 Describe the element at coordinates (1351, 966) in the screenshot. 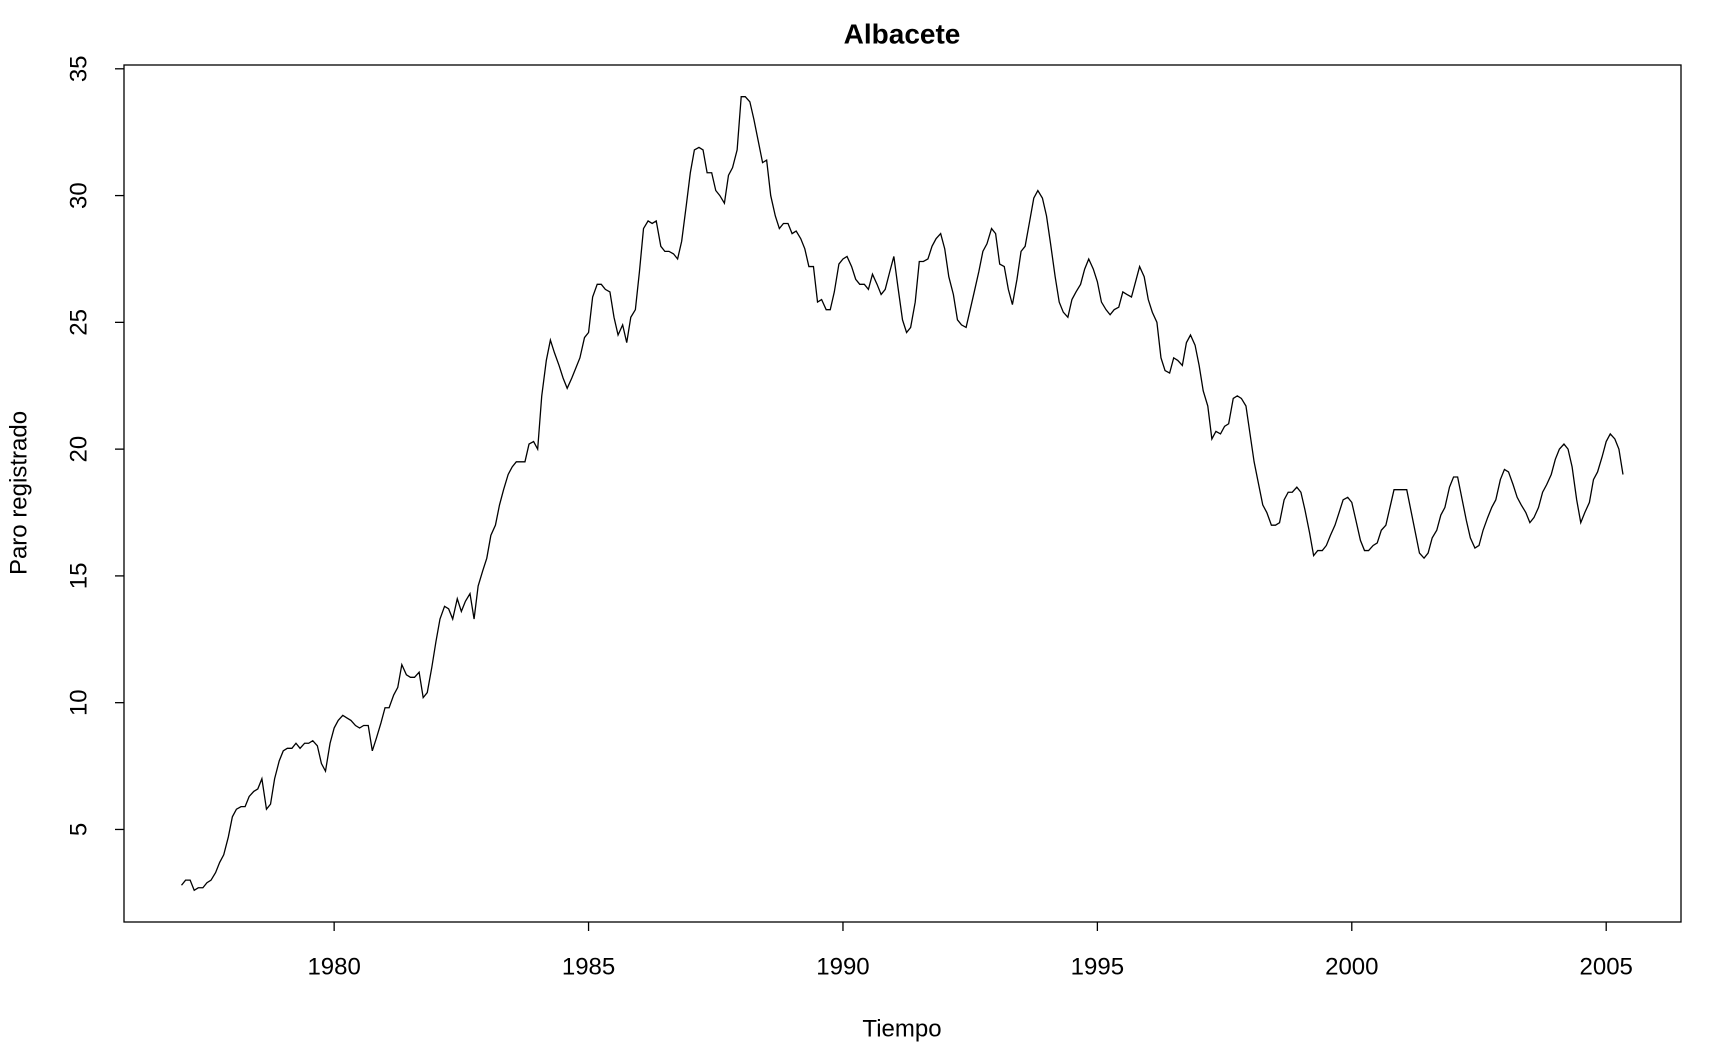

I see `x-tick-label: 2000` at that location.